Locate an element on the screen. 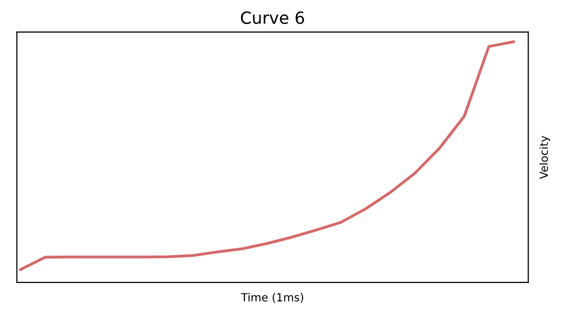  x-axis-title: Time (1ms) is located at coordinates (272, 297).